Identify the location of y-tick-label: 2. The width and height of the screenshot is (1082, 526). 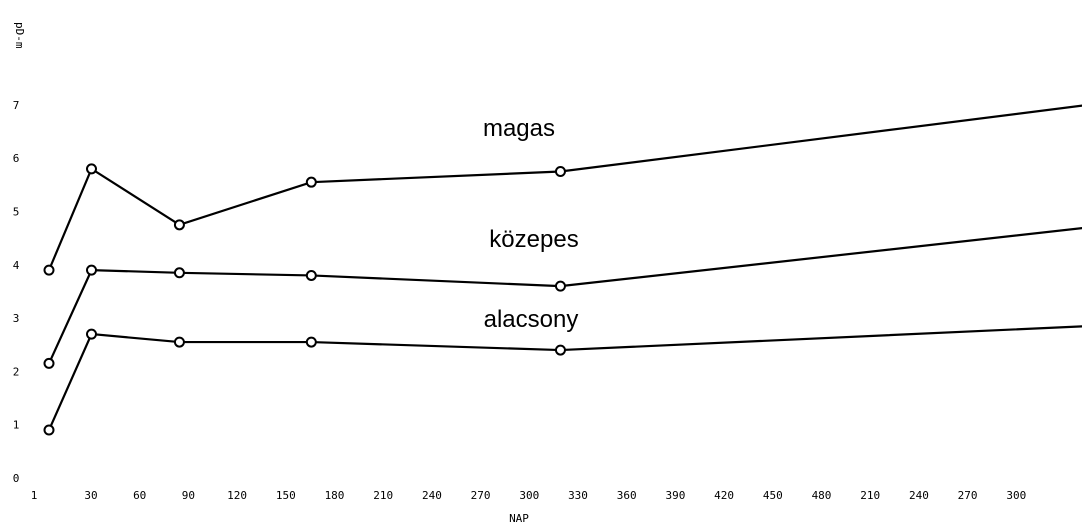
(16, 371).